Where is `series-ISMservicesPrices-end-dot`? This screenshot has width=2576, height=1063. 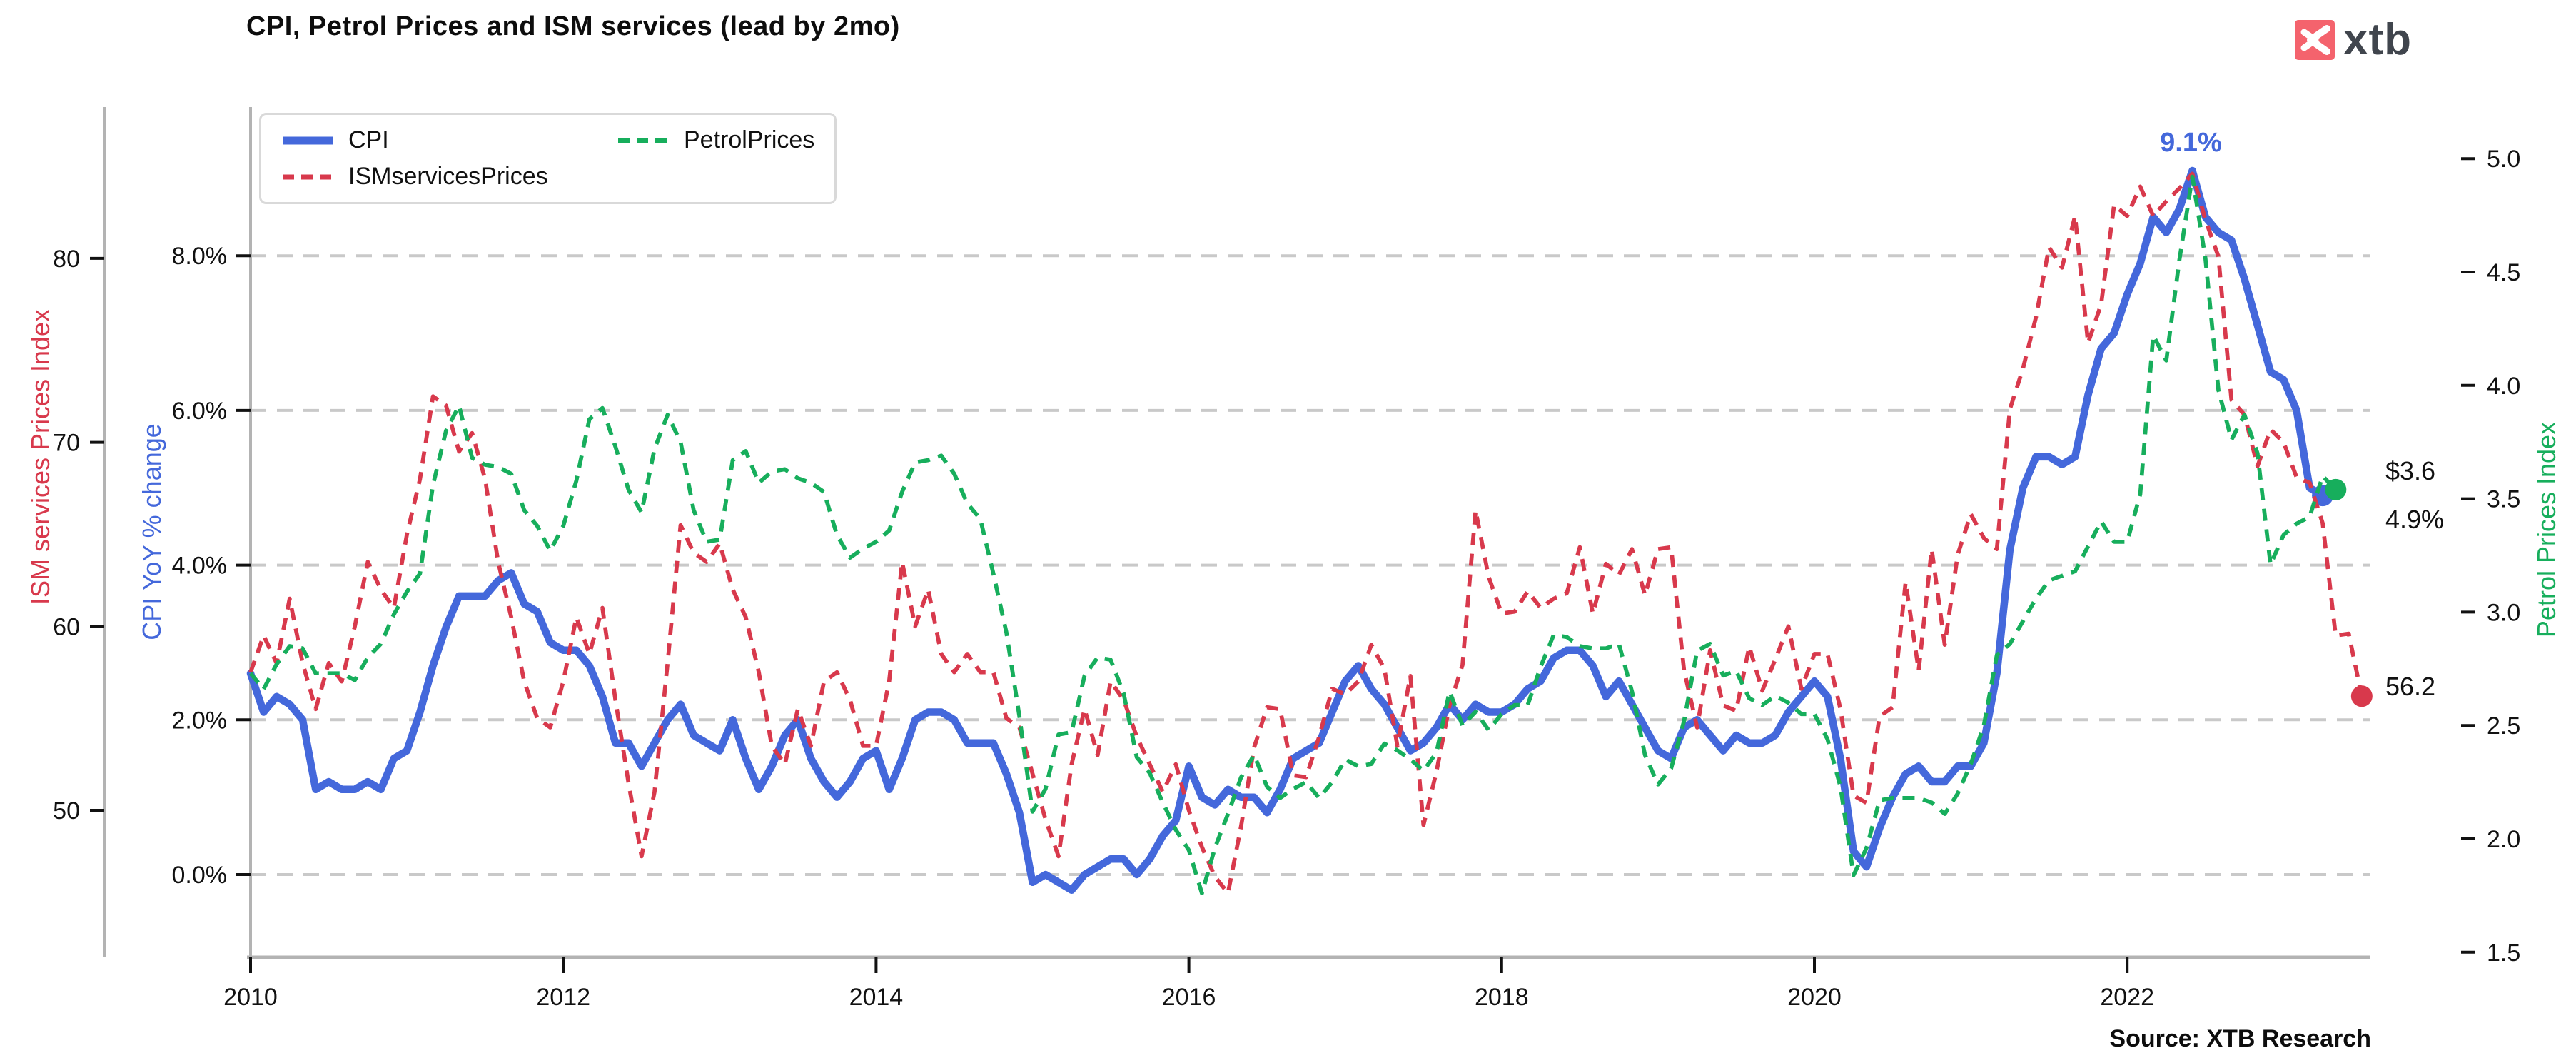
series-ISMservicesPrices-end-dot is located at coordinates (2361, 696).